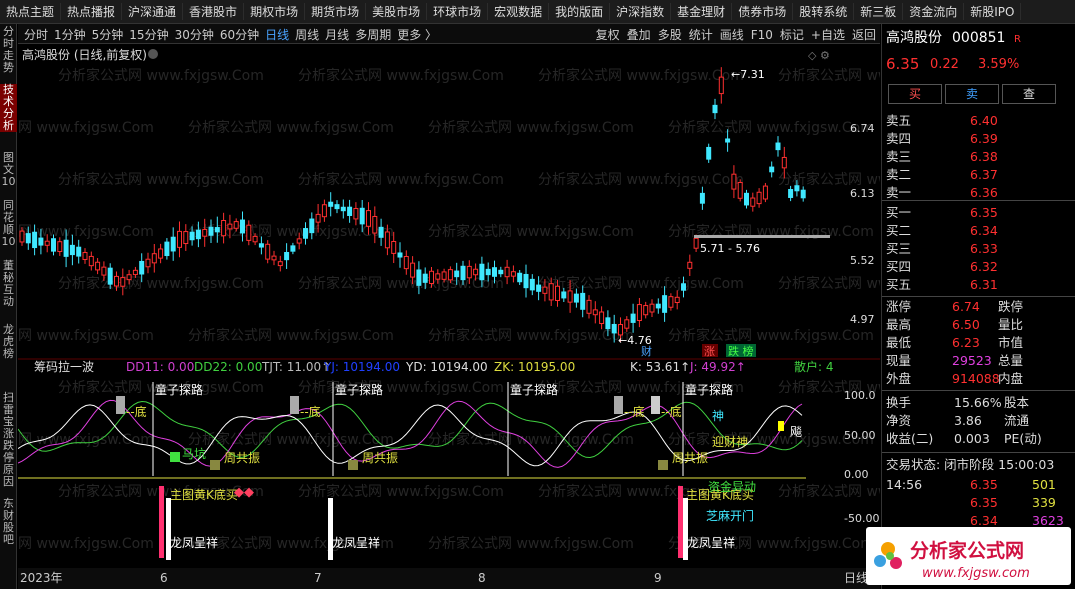 The height and width of the screenshot is (589, 1075). What do you see at coordinates (702, 11) in the screenshot?
I see `topnav-item: 基金理财` at bounding box center [702, 11].